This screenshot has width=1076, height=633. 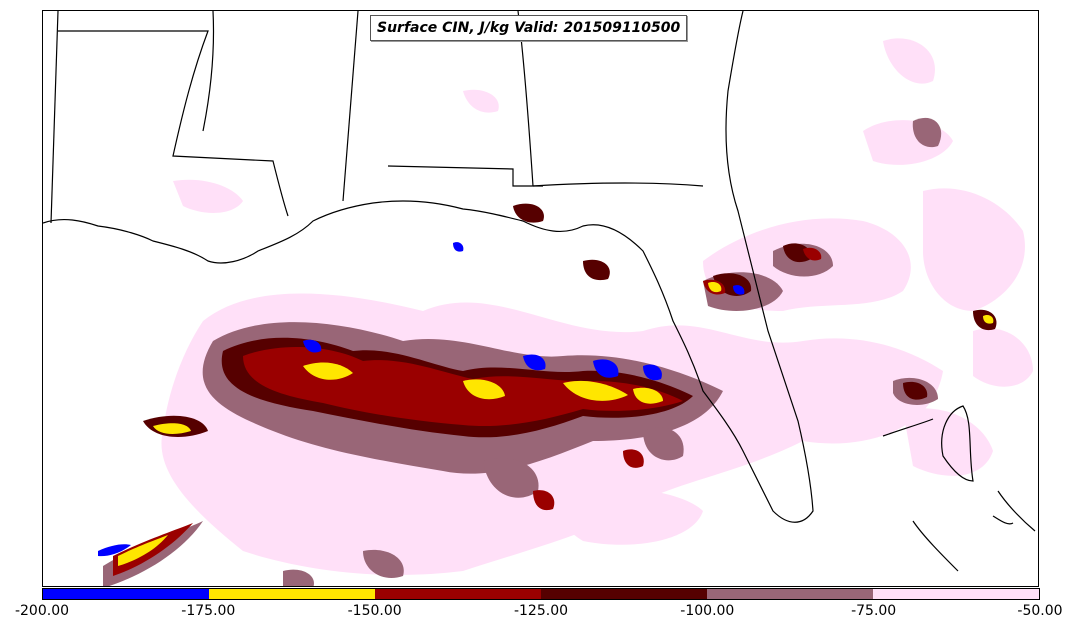 I want to click on colorbar-tick-label: -50.00, so click(x=1040, y=611).